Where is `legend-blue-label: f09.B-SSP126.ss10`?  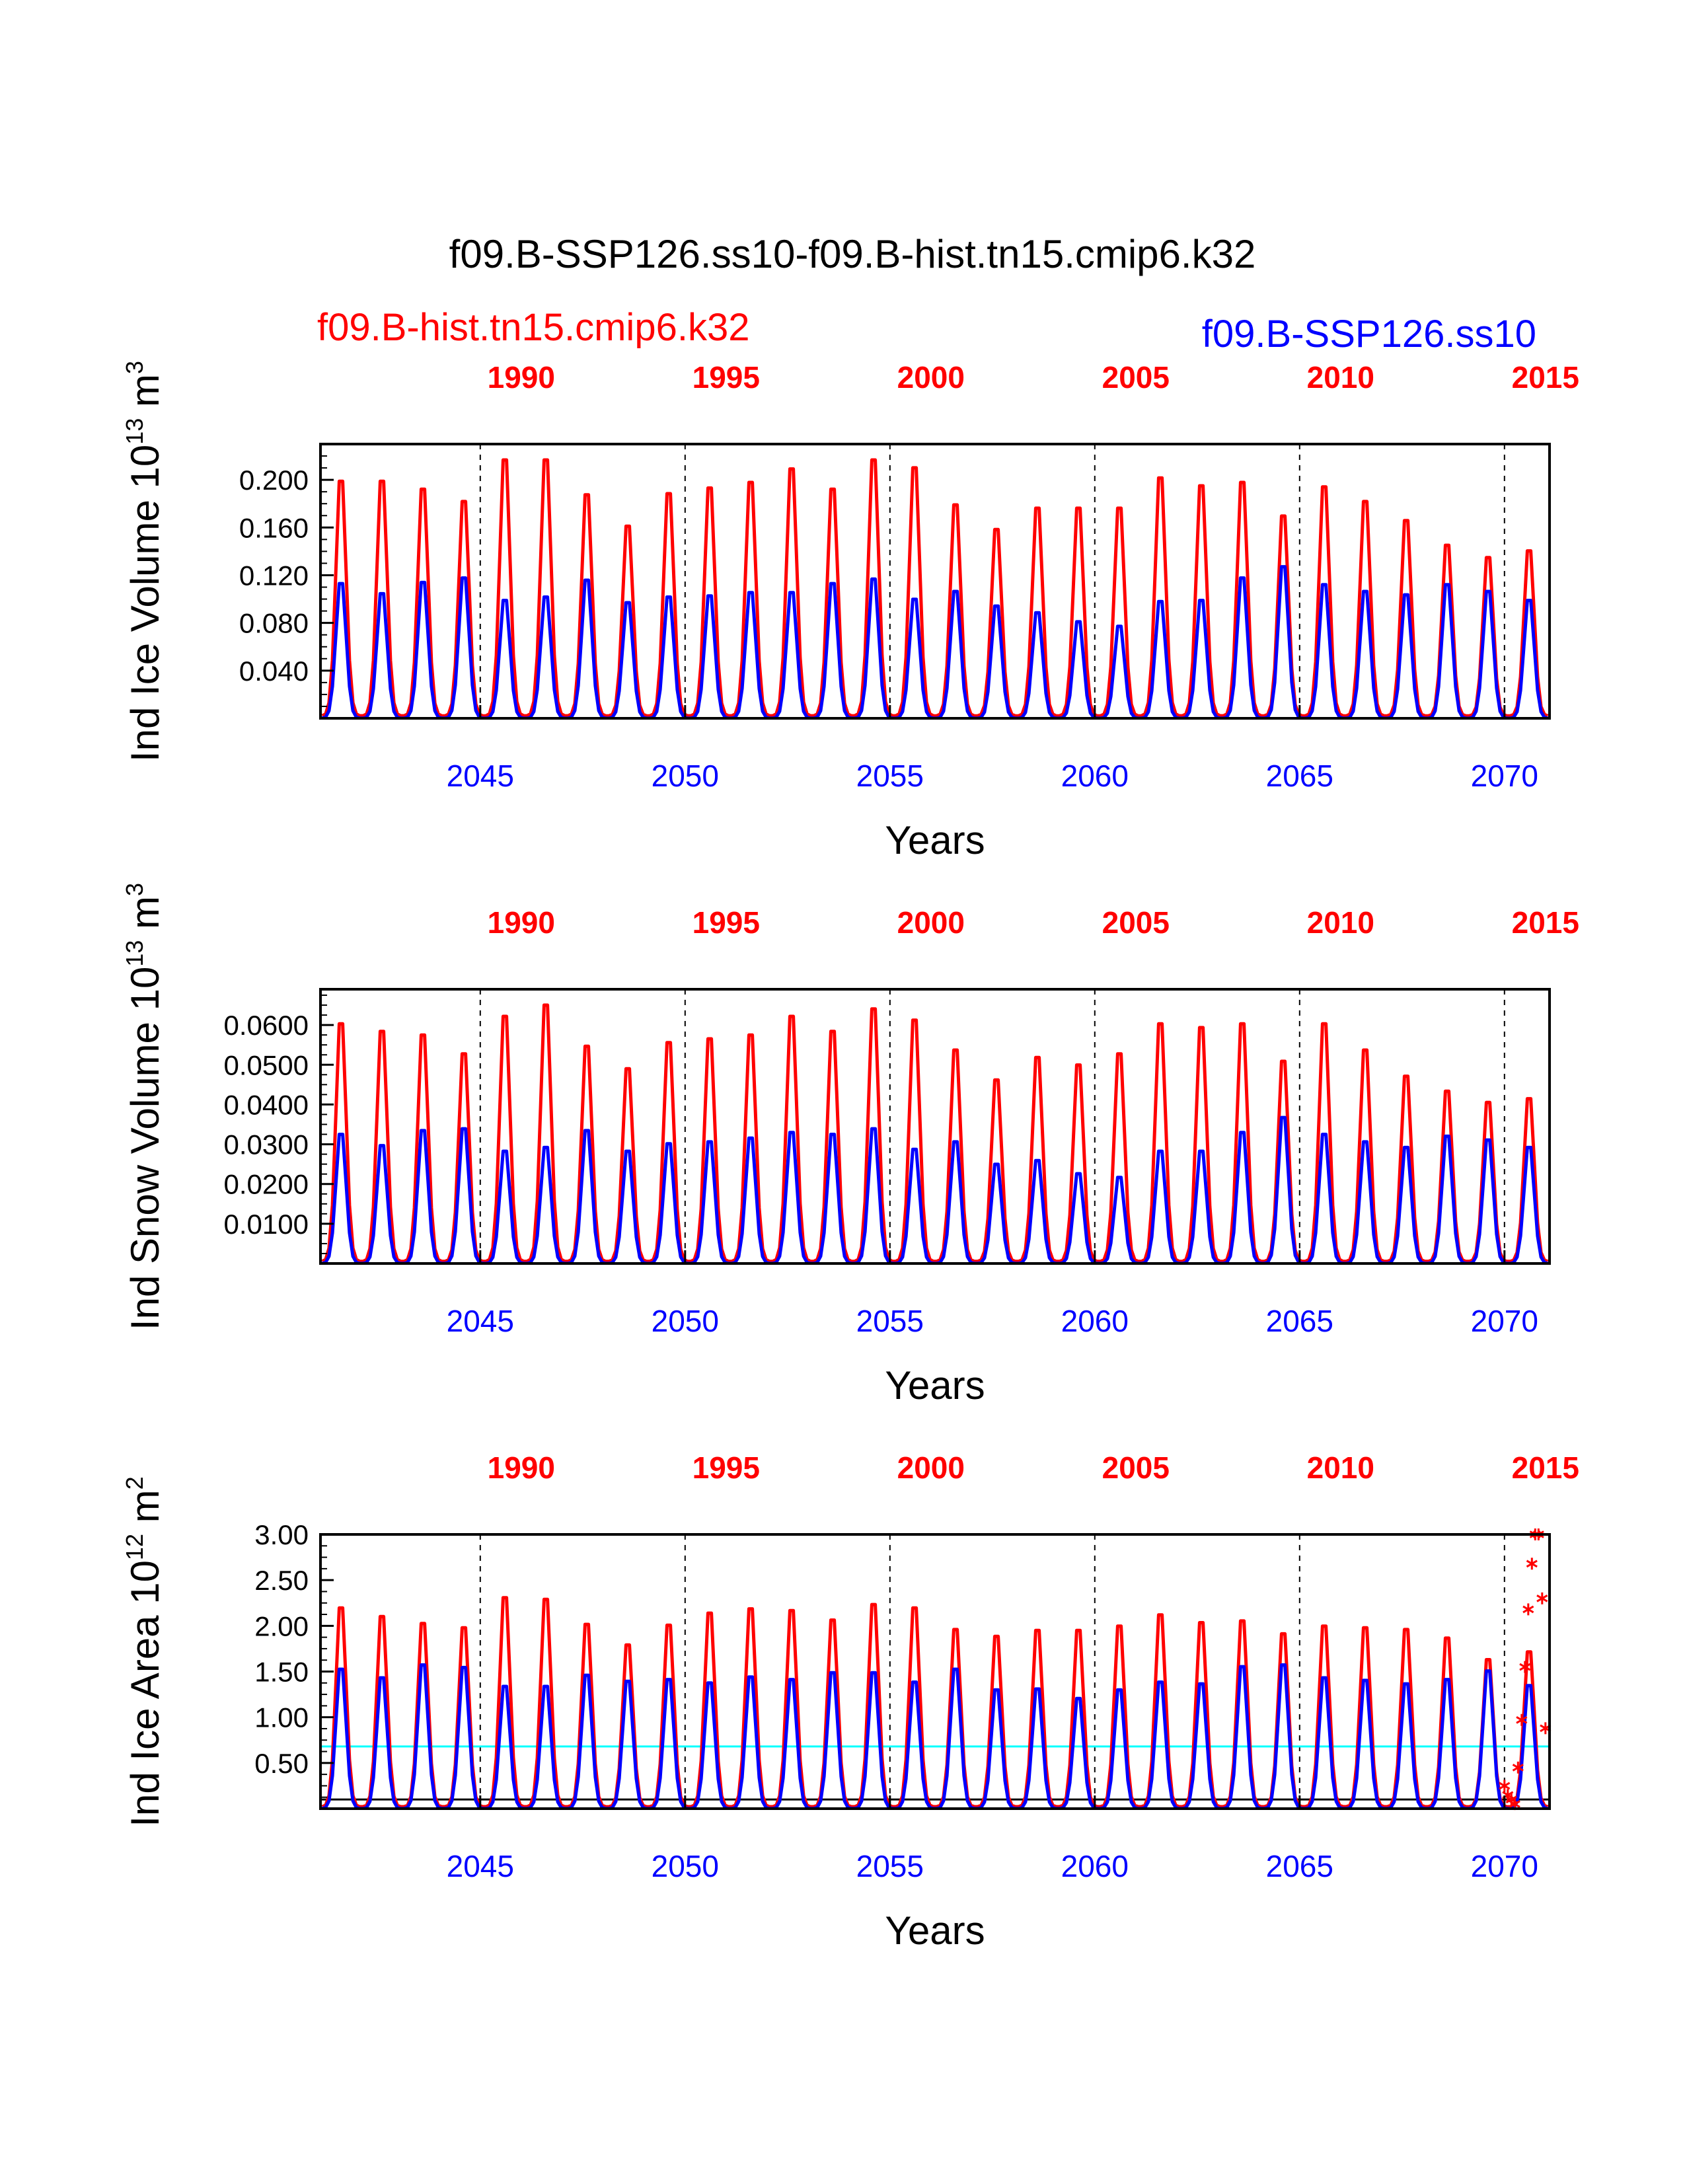
legend-blue-label: f09.B-SSP126.ss10 is located at coordinates (1369, 334).